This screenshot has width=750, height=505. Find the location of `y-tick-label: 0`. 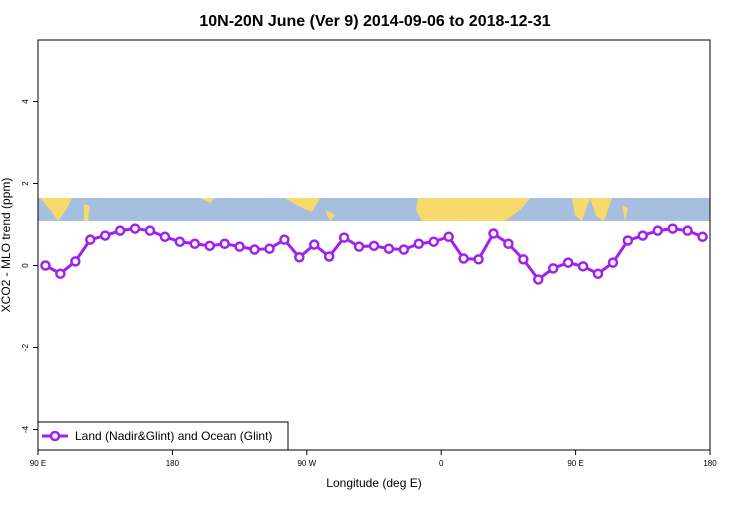

y-tick-label: 0 is located at coordinates (25, 265).